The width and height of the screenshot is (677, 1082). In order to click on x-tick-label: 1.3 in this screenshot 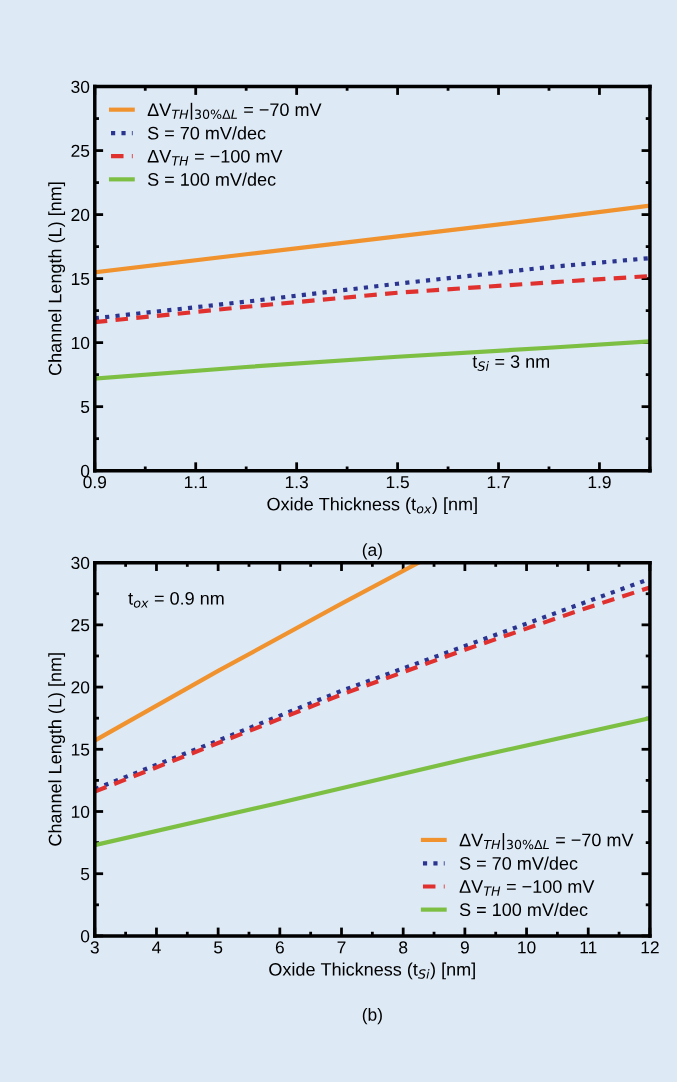, I will do `click(296, 482)`.